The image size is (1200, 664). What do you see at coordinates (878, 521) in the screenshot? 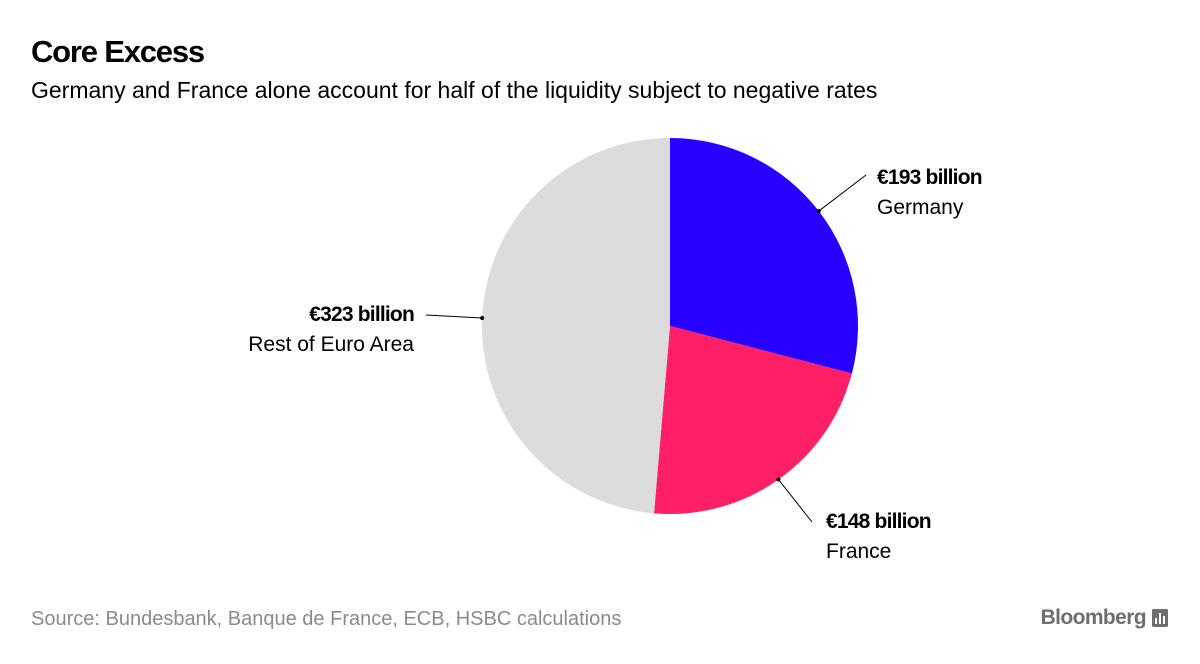
I see `slice-value-label: €148 billion` at bounding box center [878, 521].